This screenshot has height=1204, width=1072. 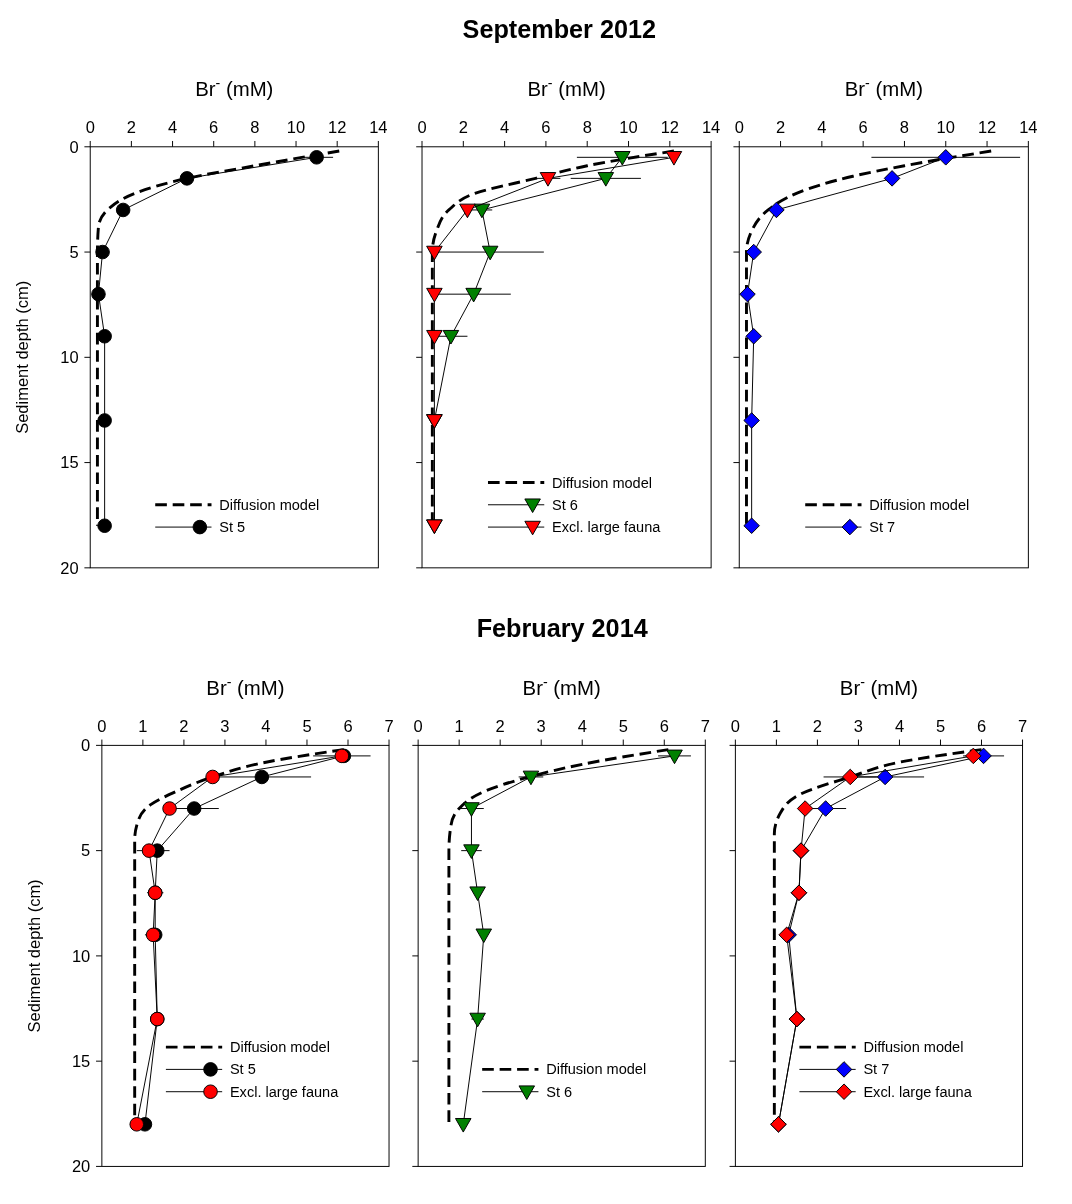 I want to click on text: February 2014, so click(x=562, y=627).